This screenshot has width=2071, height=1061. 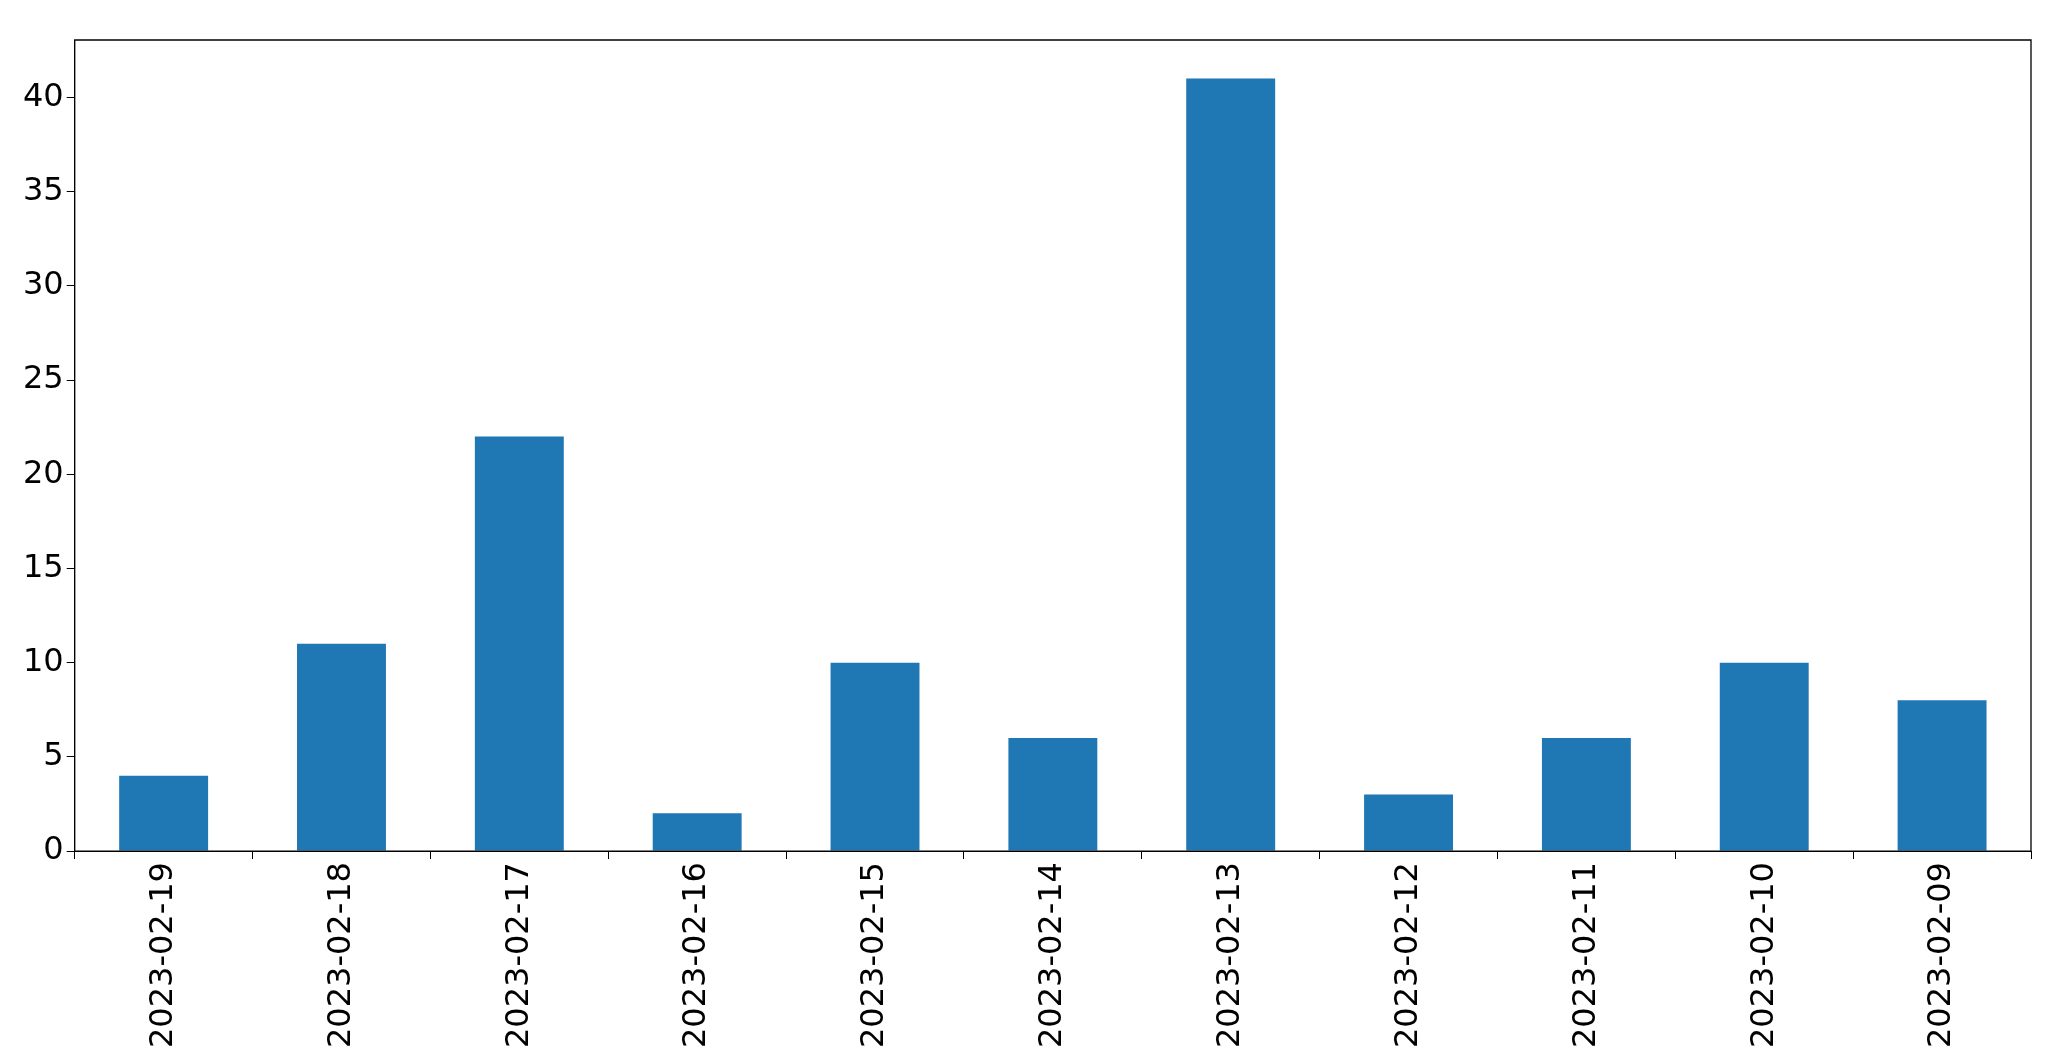 What do you see at coordinates (43, 283) in the screenshot?
I see `y-tick-label: 30` at bounding box center [43, 283].